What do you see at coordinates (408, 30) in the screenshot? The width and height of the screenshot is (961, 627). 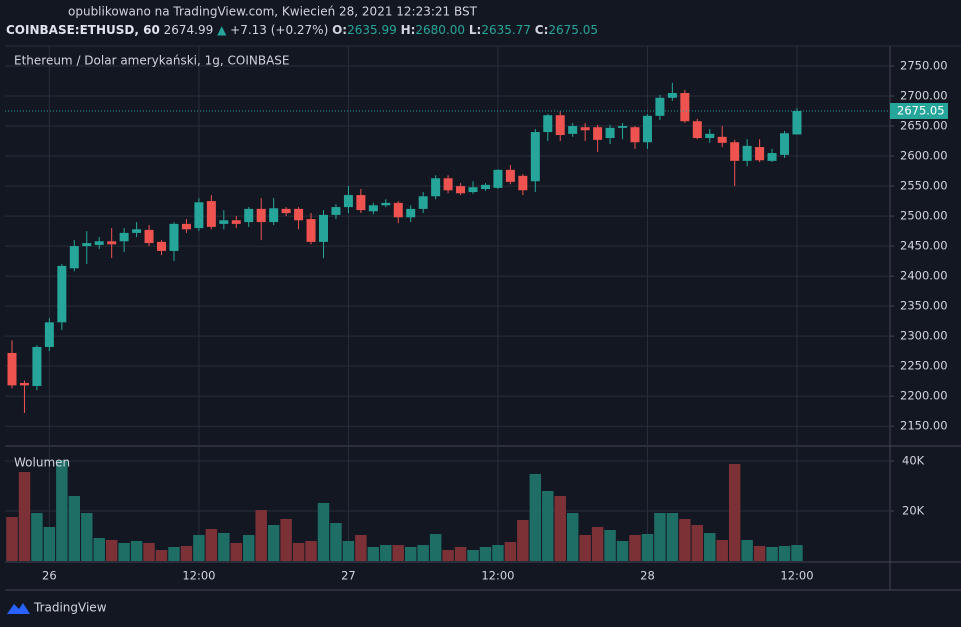 I see `ohlc-key: H:` at bounding box center [408, 30].